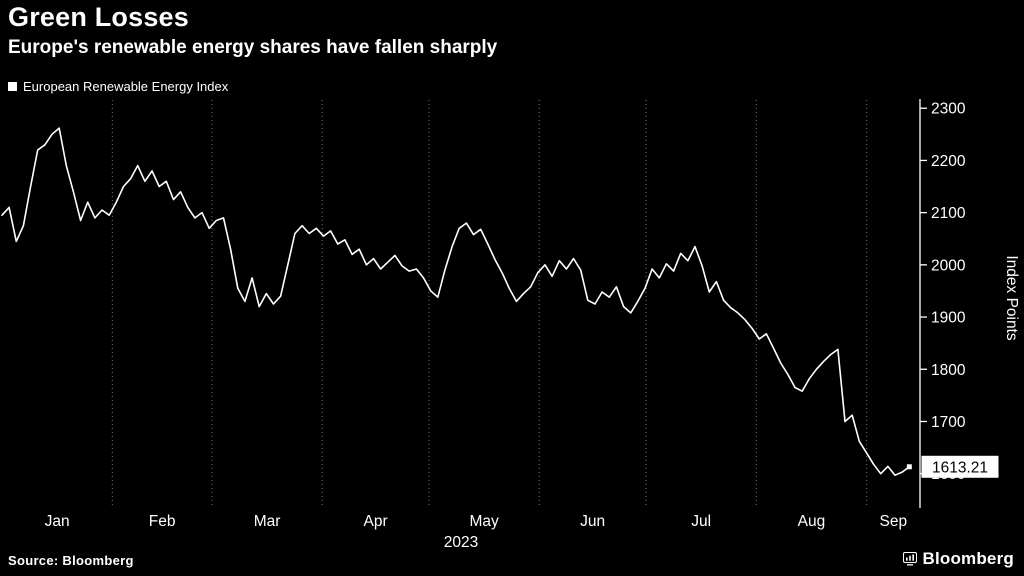 This screenshot has height=576, width=1024. I want to click on y-tick-label: 2100, so click(948, 213).